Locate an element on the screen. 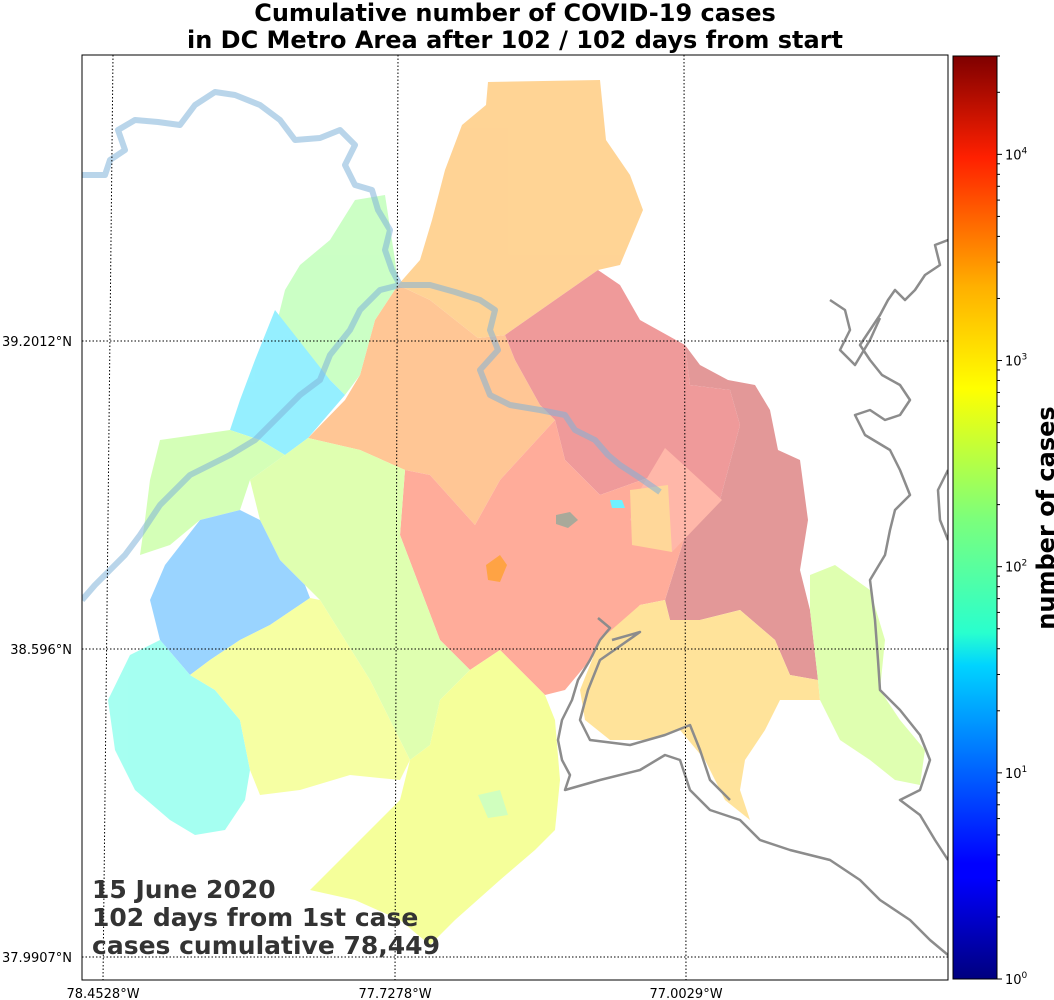  region-blue-west is located at coordinates (230, 592).